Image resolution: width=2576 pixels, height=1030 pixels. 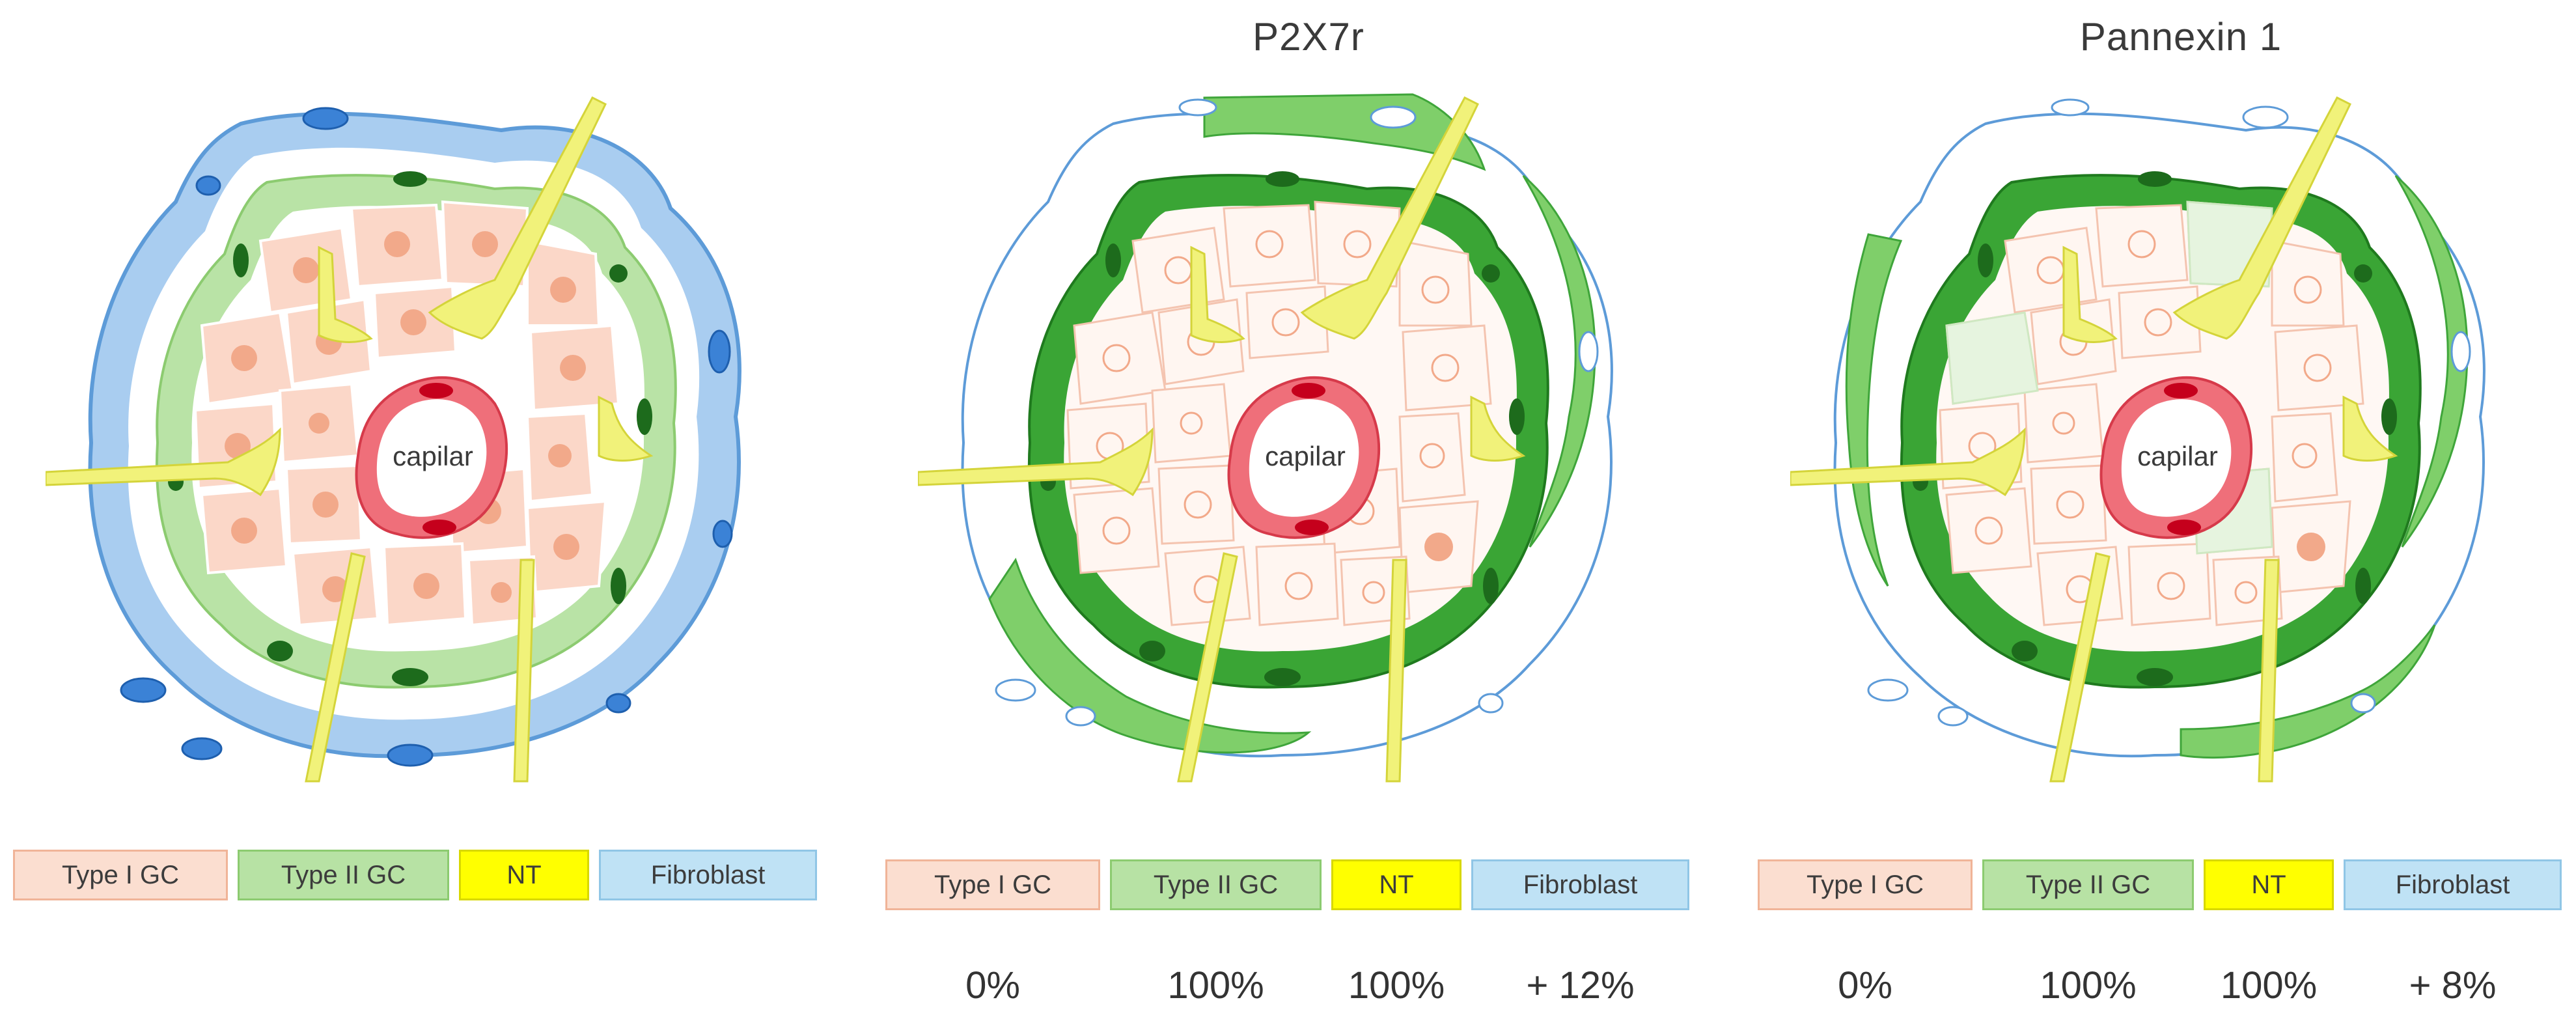 I want to click on percent-row: 0% 100% 100% + 8%, so click(x=2167, y=990).